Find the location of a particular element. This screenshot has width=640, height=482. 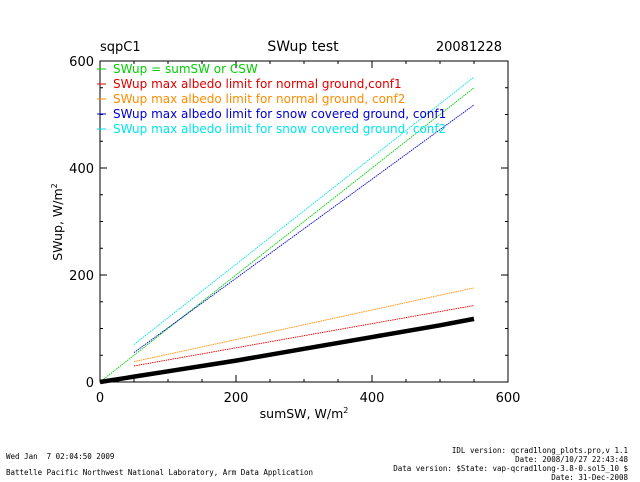

footer-idl: IDL version: qcrad1long_plots.pro,v 1.1 is located at coordinates (539, 450).